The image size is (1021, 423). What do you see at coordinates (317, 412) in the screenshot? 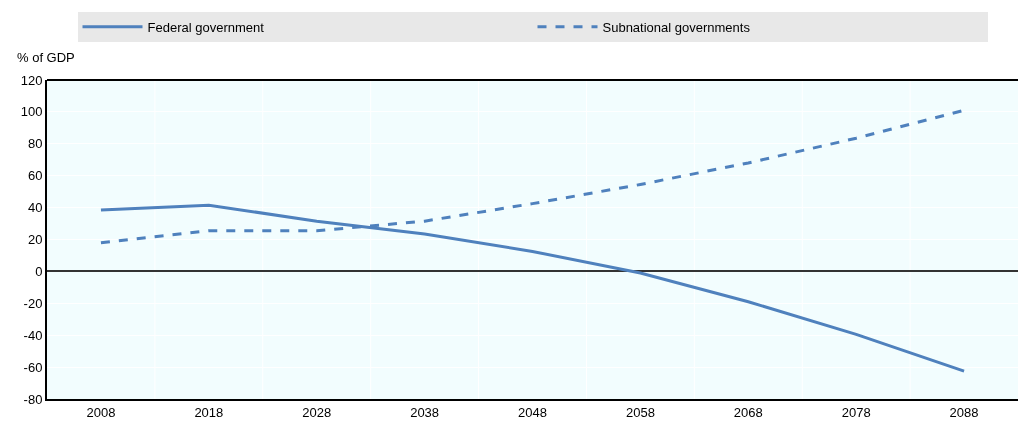
I see `x-tick-label: 2028` at bounding box center [317, 412].